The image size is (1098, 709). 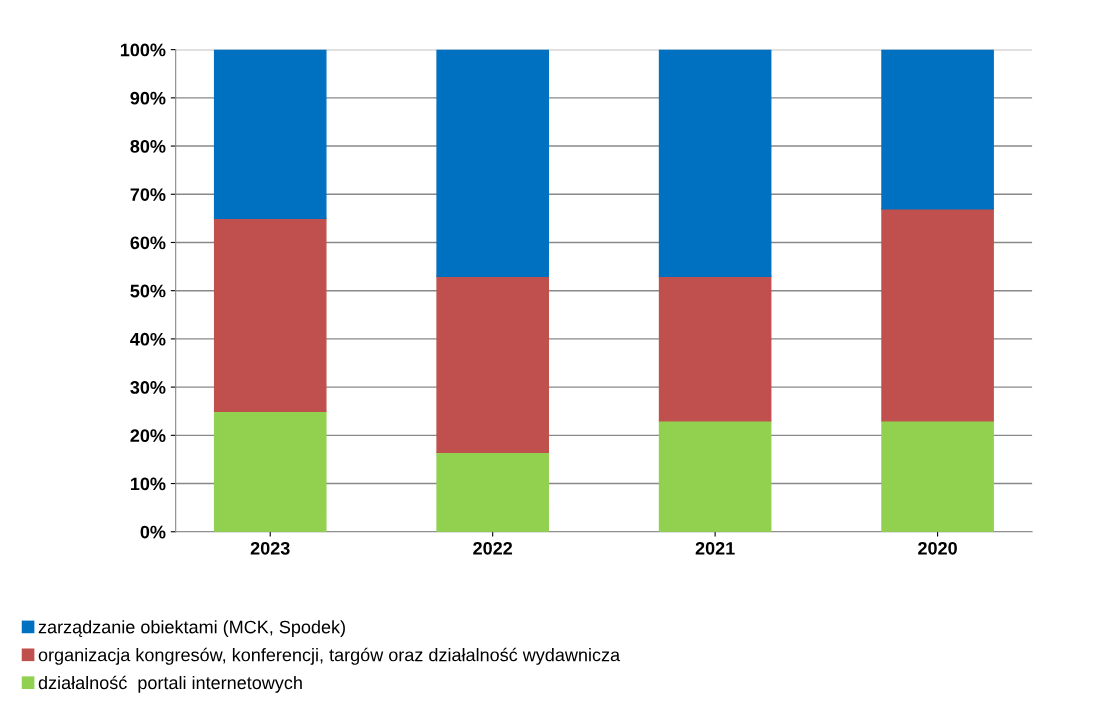 What do you see at coordinates (143, 50) in the screenshot?
I see `y-tick-label: 100%` at bounding box center [143, 50].